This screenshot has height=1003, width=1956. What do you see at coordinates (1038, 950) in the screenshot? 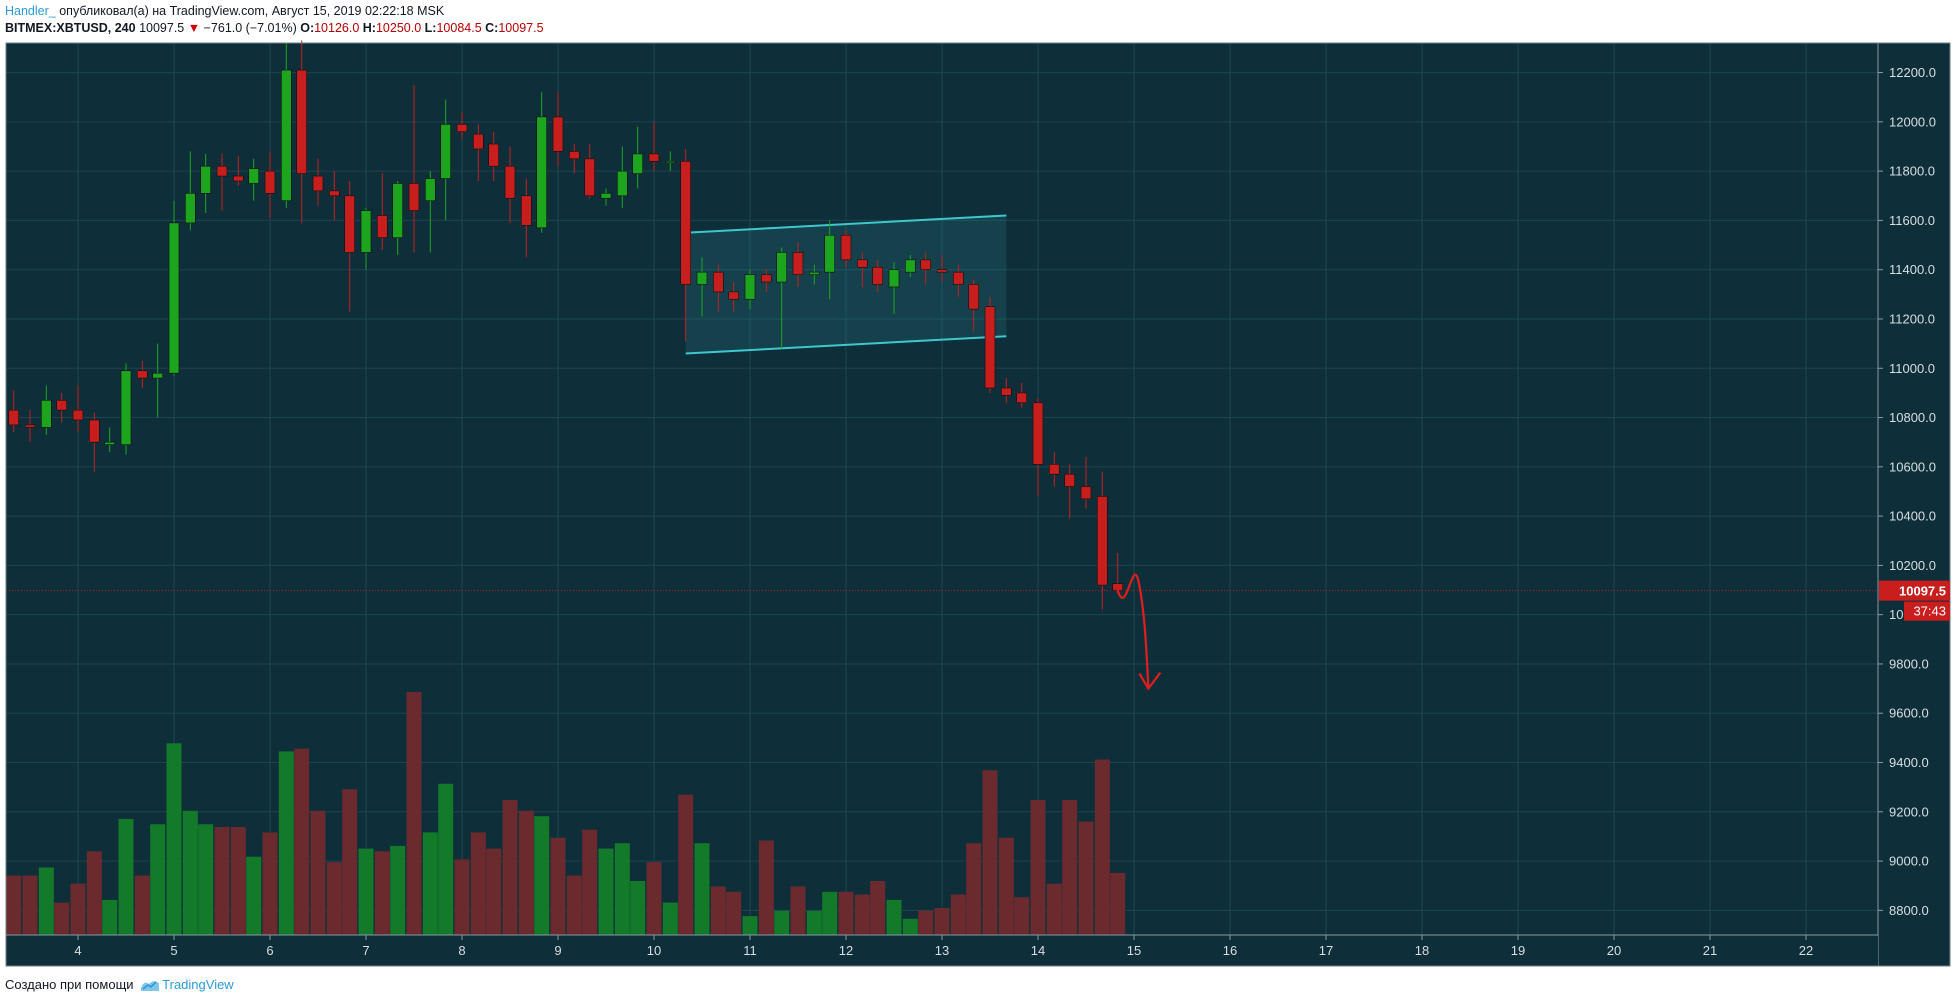
I see `time-tick-label: 14` at bounding box center [1038, 950].